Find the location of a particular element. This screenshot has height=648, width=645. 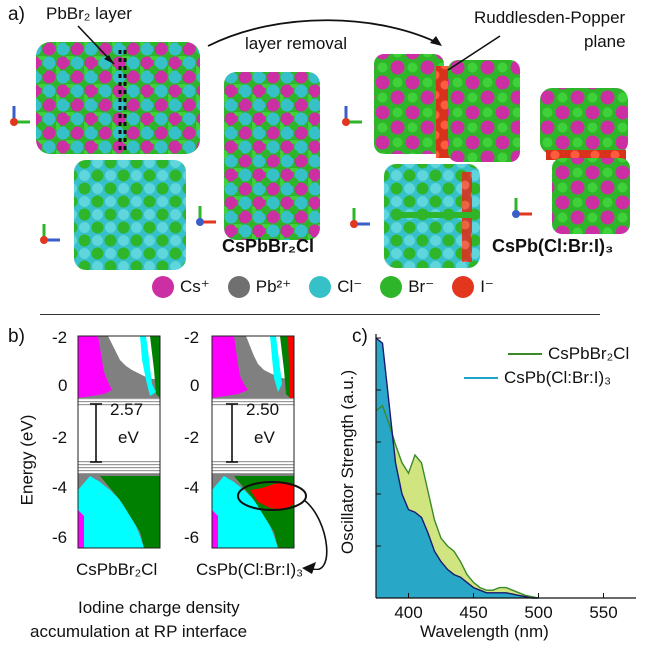

legend-item-cs: Cs⁺ is located at coordinates (181, 287).